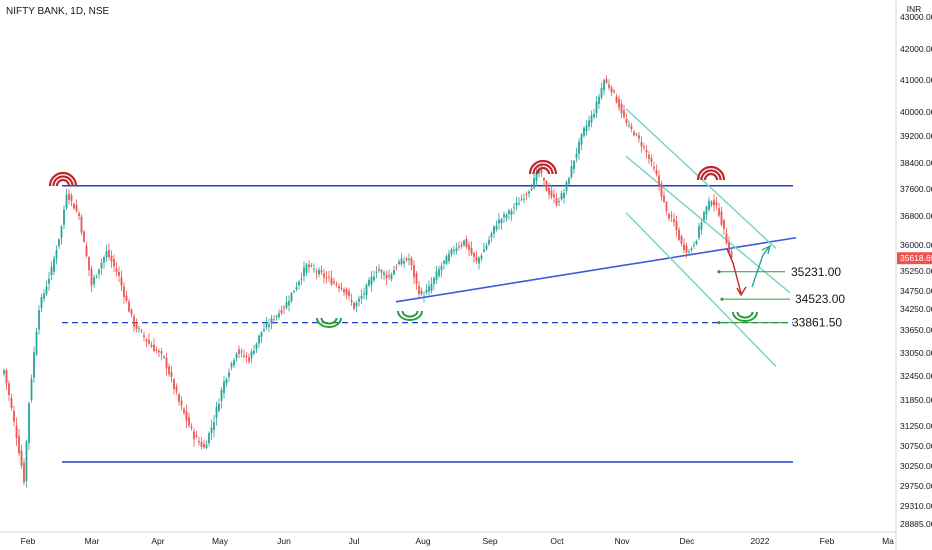 The width and height of the screenshot is (932, 550). Describe the element at coordinates (543, 167) in the screenshot. I see `head-marker-middle` at that location.